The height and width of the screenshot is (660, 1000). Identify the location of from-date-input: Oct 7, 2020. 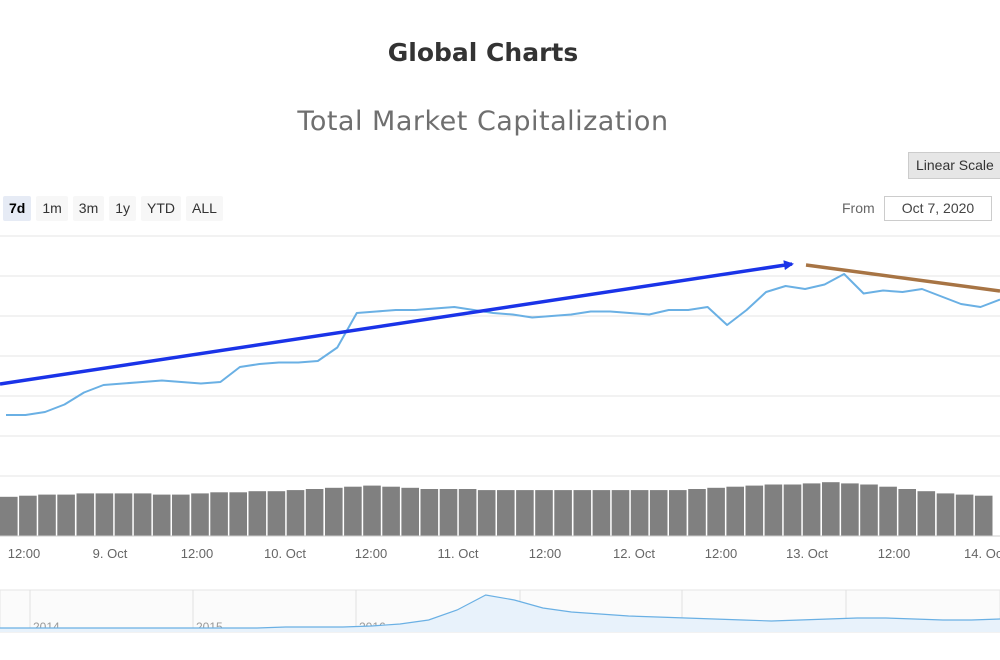
(938, 208).